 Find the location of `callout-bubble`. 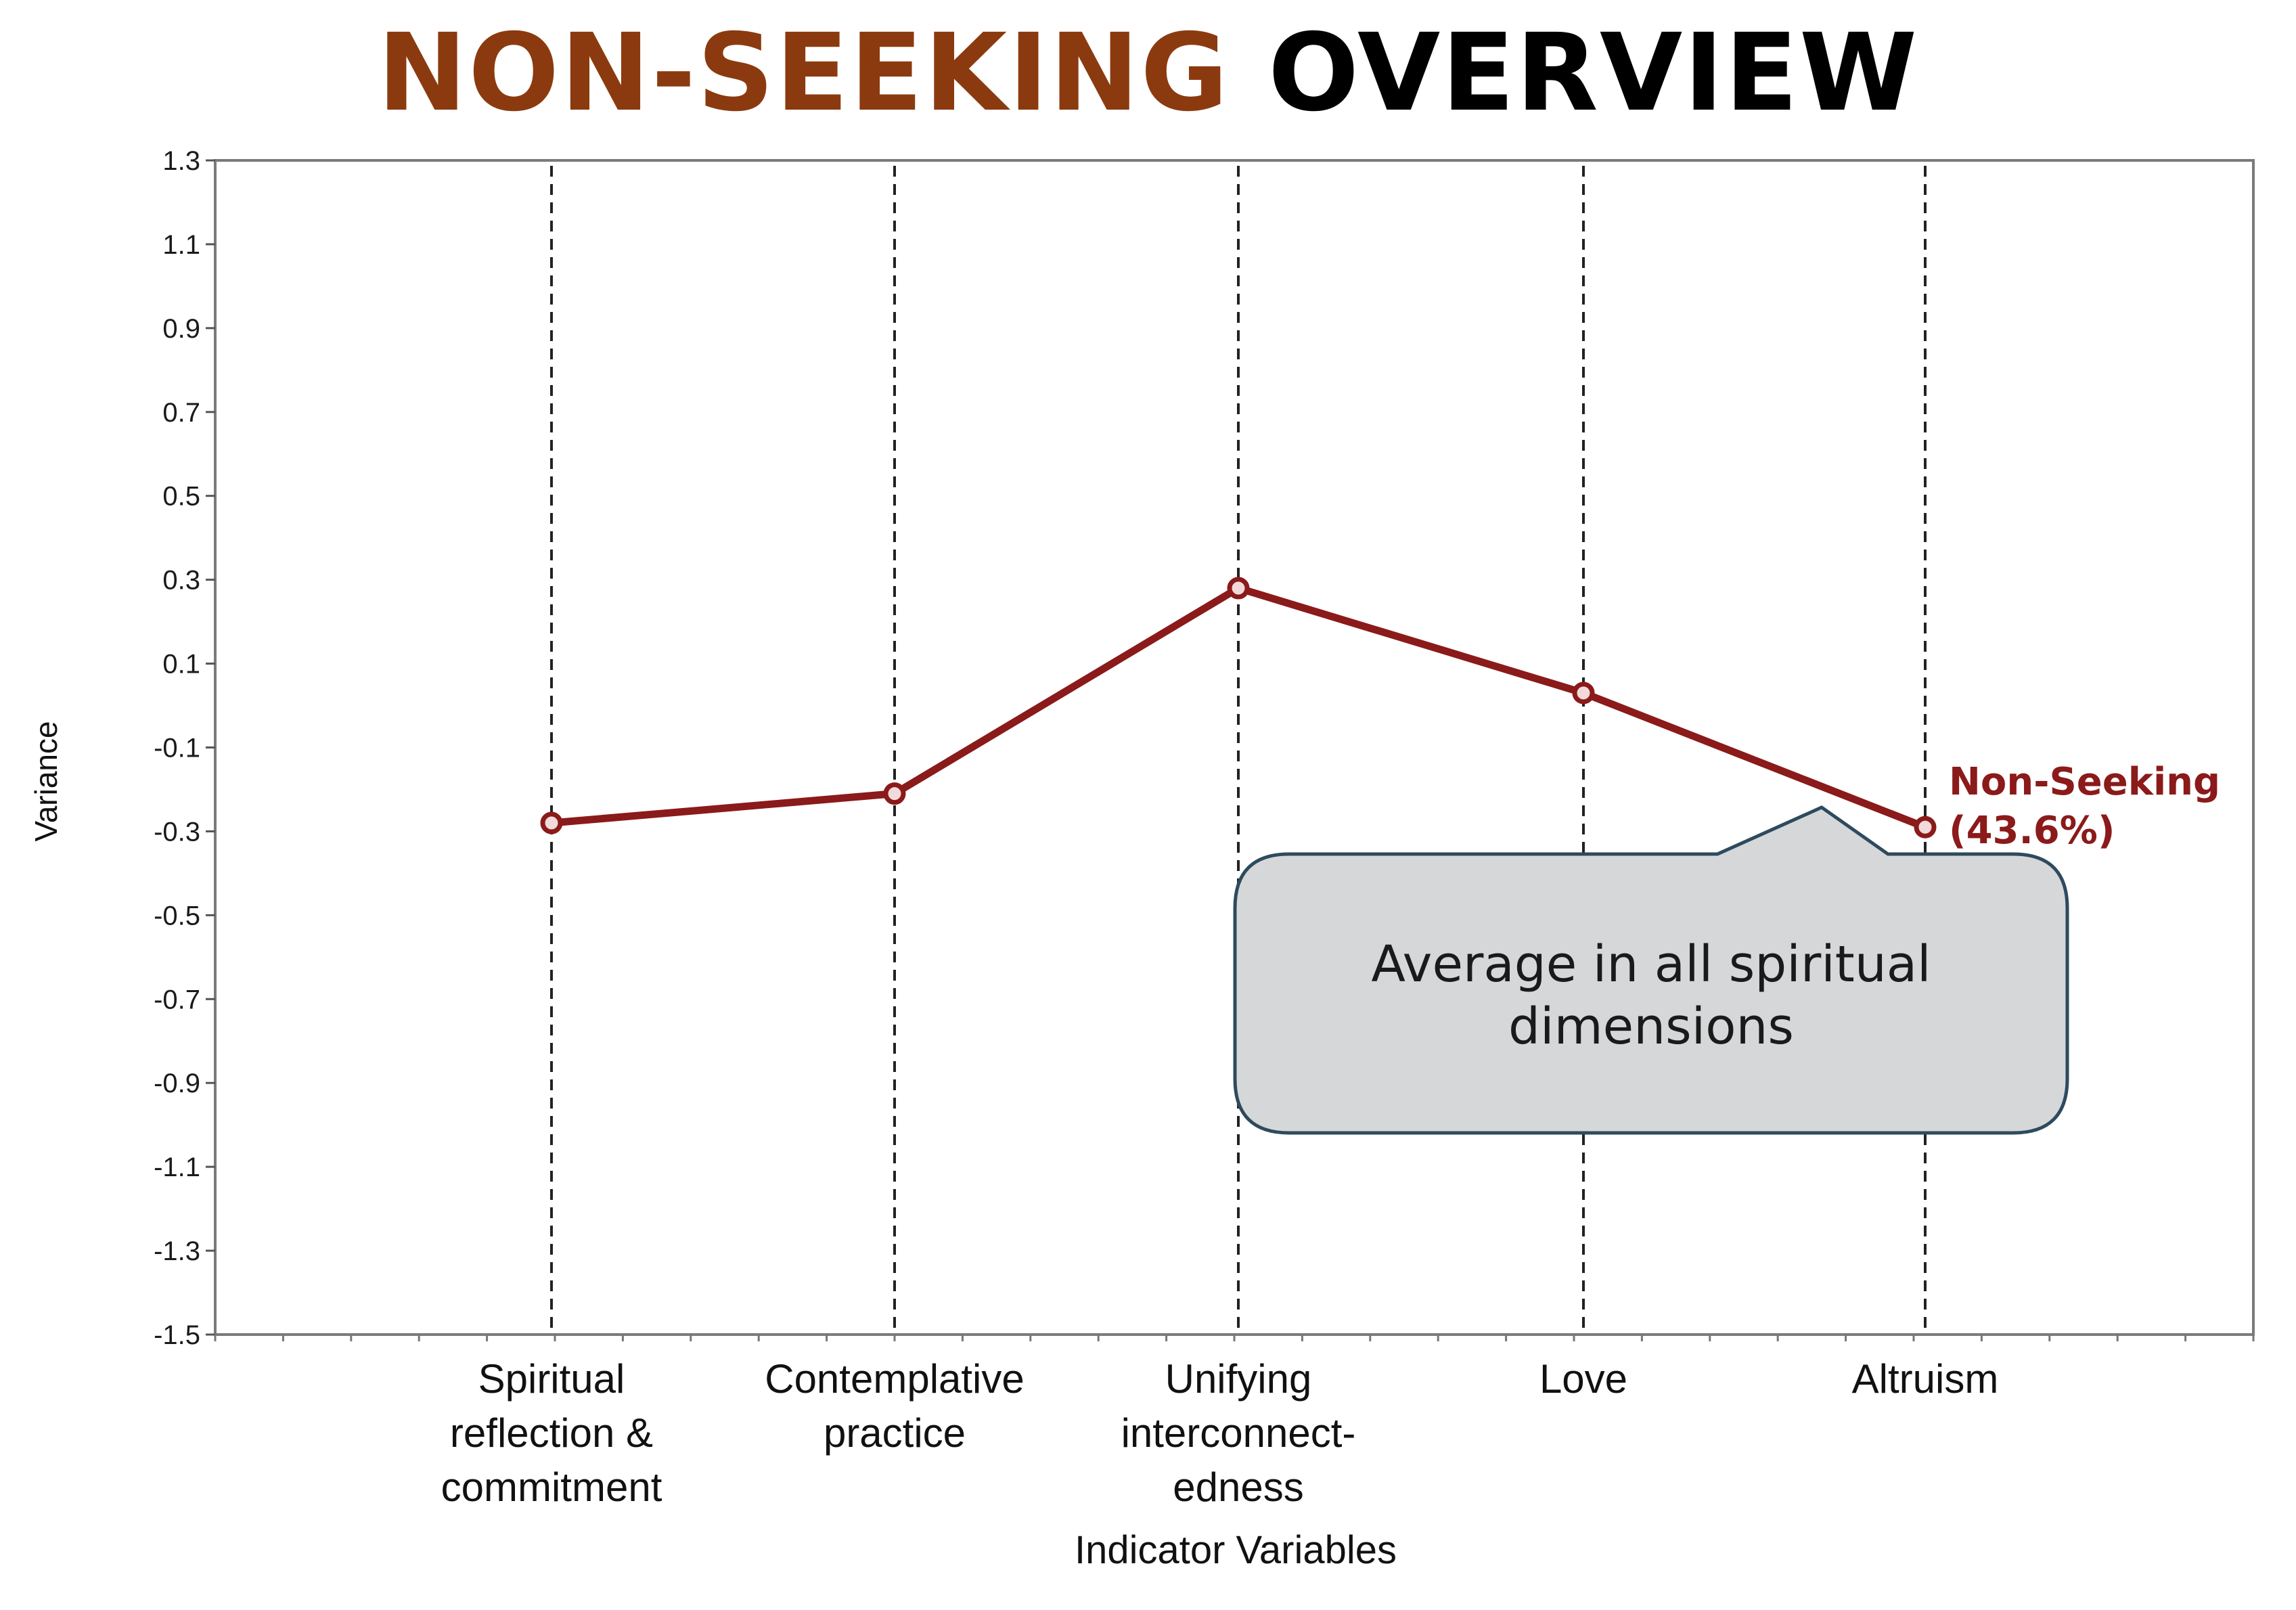

callout-bubble is located at coordinates (1651, 970).